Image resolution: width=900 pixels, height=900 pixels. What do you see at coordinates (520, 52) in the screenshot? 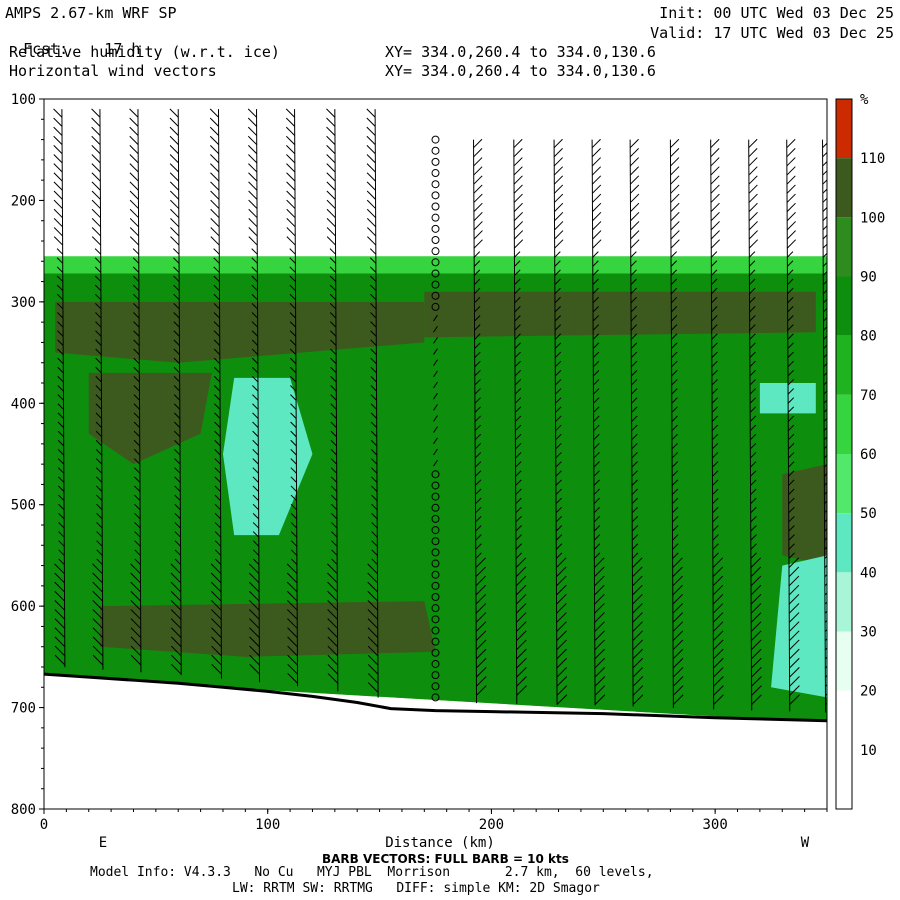
I see `cross-section-xy-1: XY= 334.0,260.4 to 334.0,130.6` at bounding box center [520, 52].